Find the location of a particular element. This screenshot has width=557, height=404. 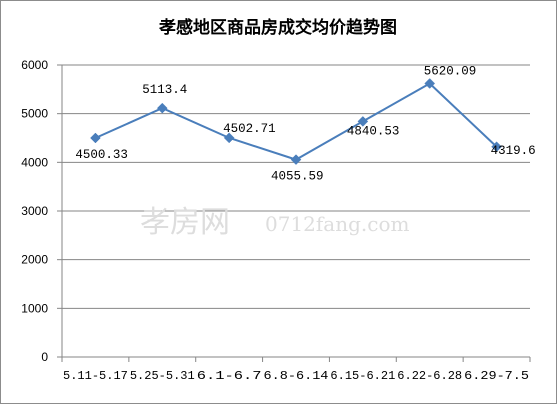

y-tick-label: 6000 is located at coordinates (34, 65).